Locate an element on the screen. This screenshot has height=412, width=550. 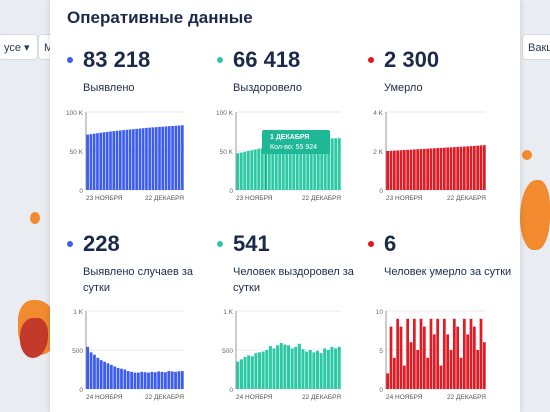
chart-detected-total: 0 50 K 100 K 23 НОЯБРЯ 22 ДЕКАБРЯ is located at coordinates (121, 159).